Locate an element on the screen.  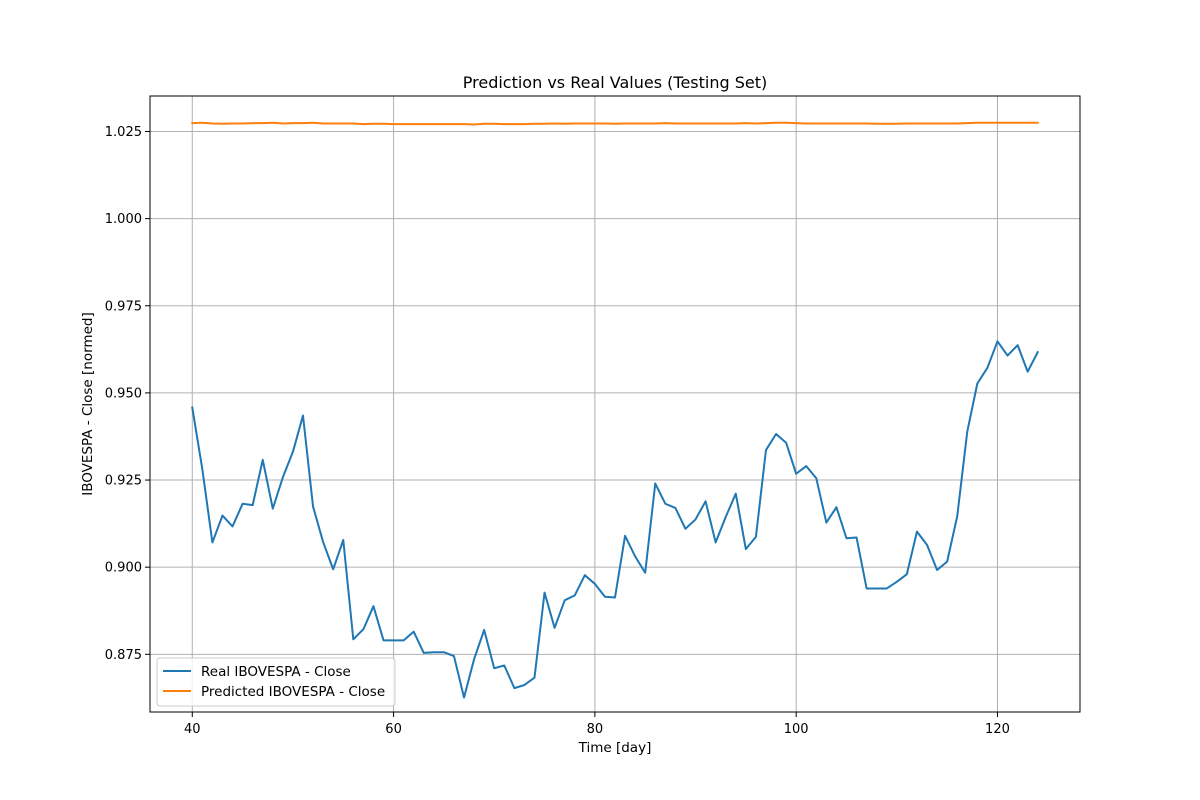
x-tick-label: 40 is located at coordinates (192, 729).